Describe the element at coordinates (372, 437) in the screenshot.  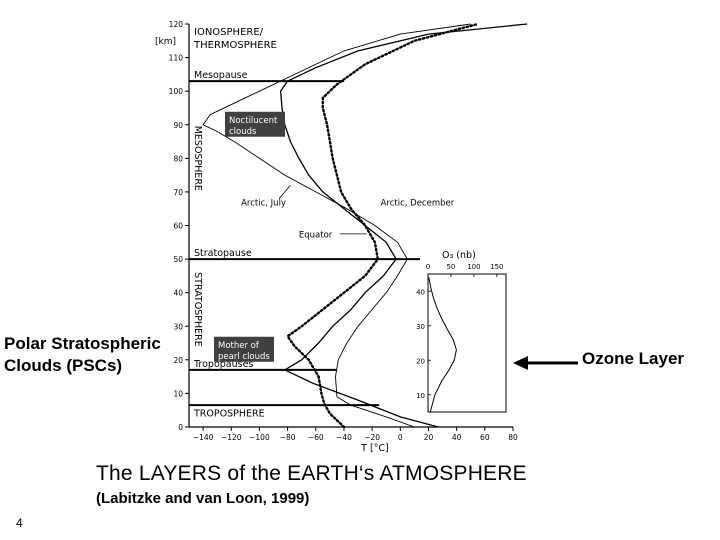
I see `x-tick-label: −20` at that location.